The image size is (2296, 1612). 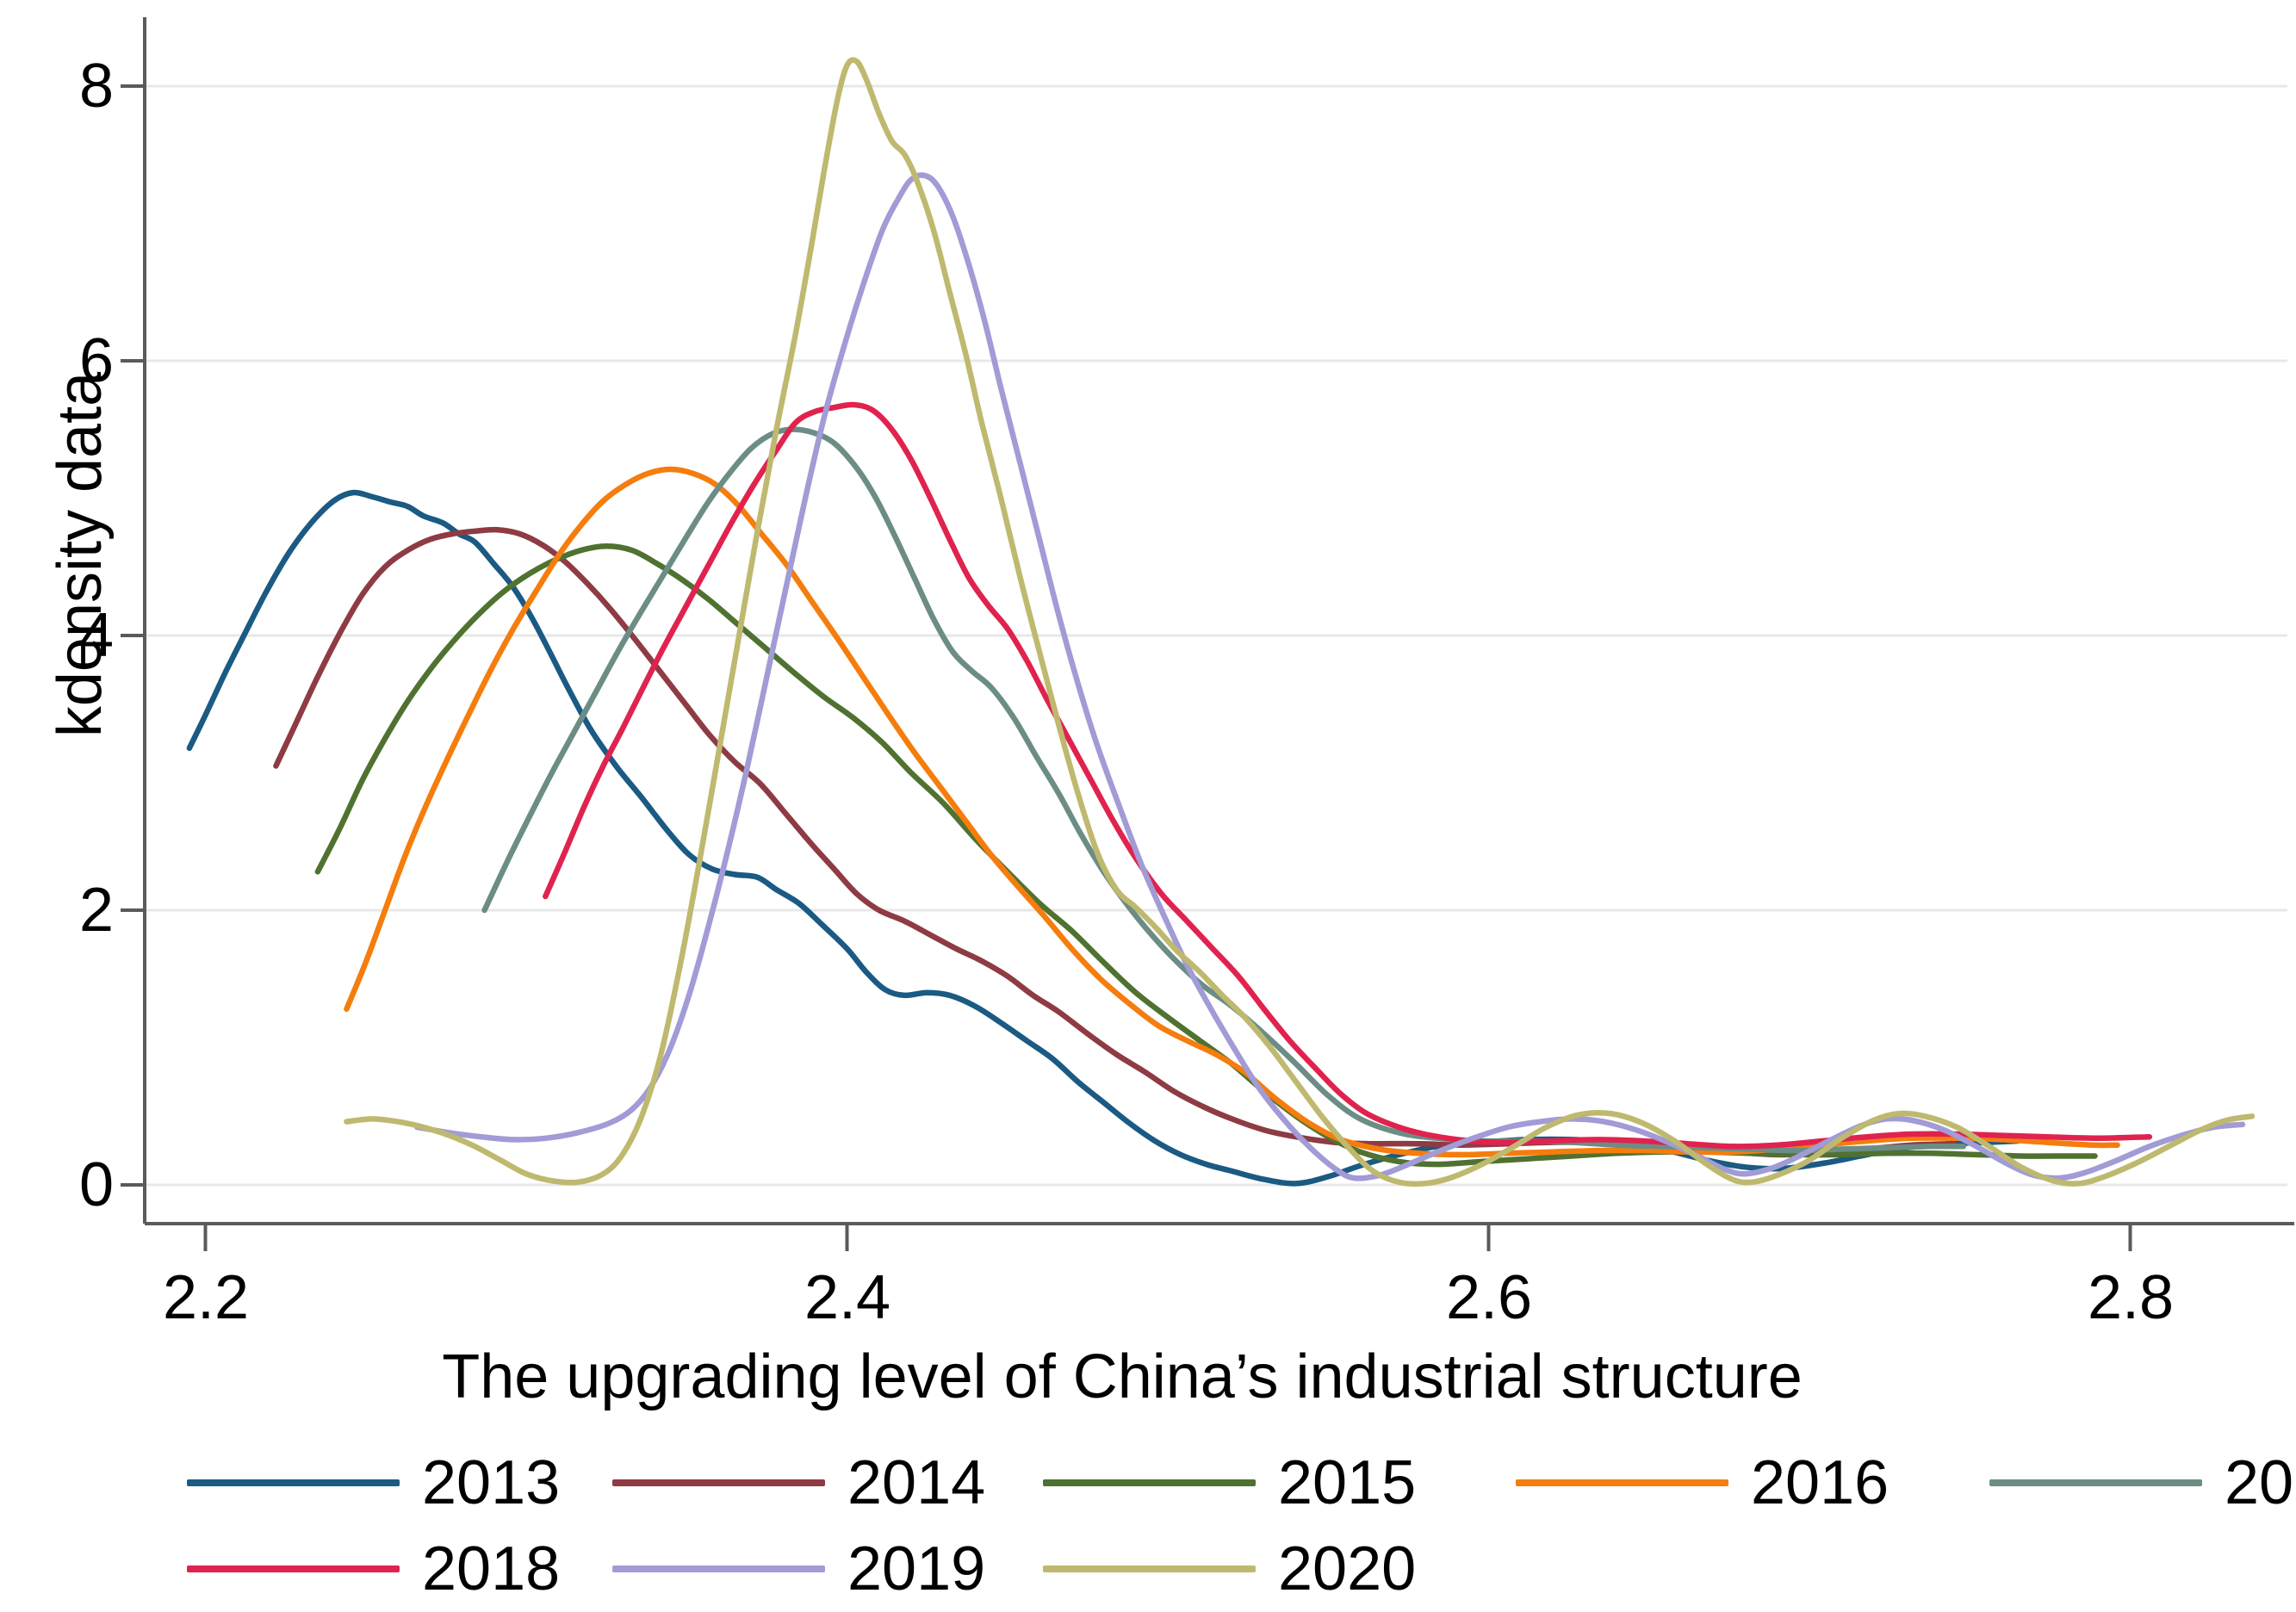 What do you see at coordinates (916, 1483) in the screenshot?
I see `legend-label-2014: 2014` at bounding box center [916, 1483].